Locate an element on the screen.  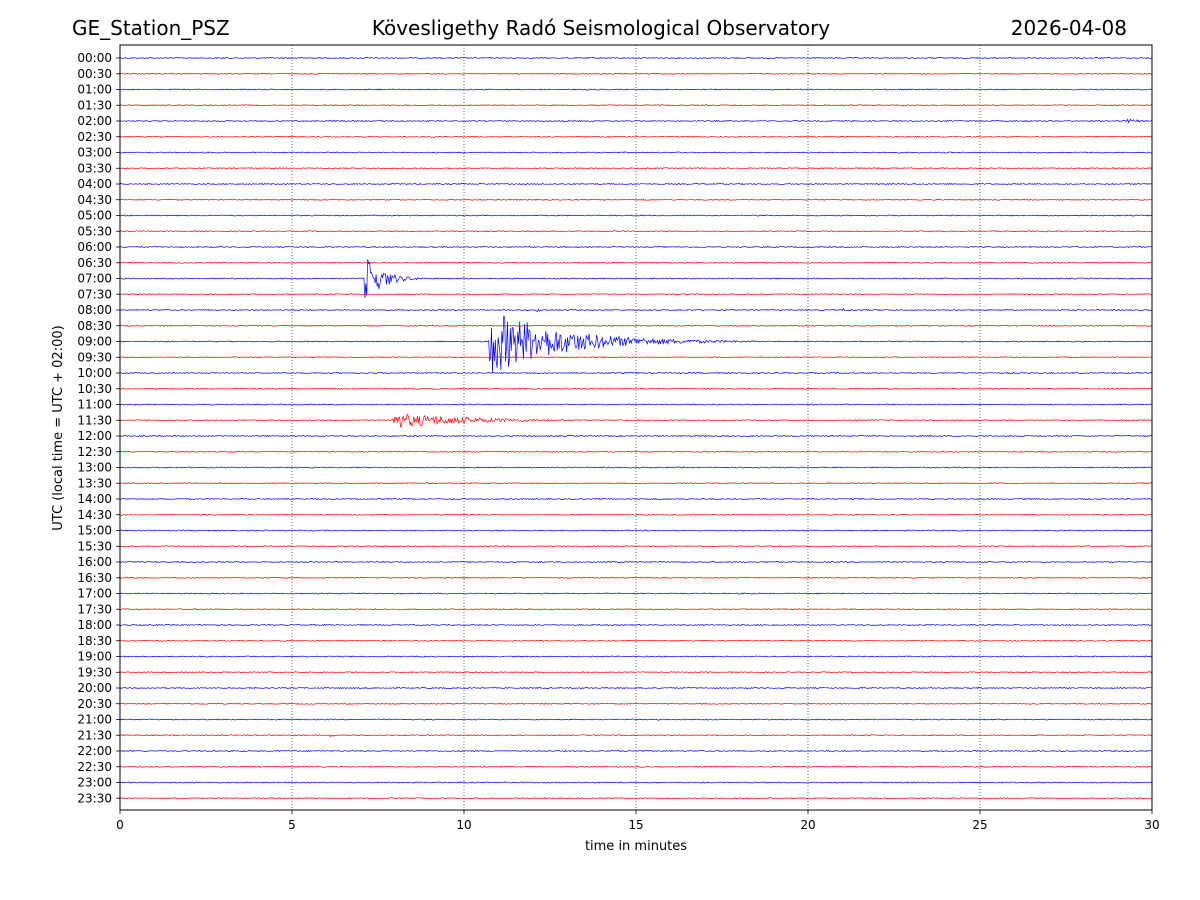
y-tick-label: 11:00 is located at coordinates (94, 405).